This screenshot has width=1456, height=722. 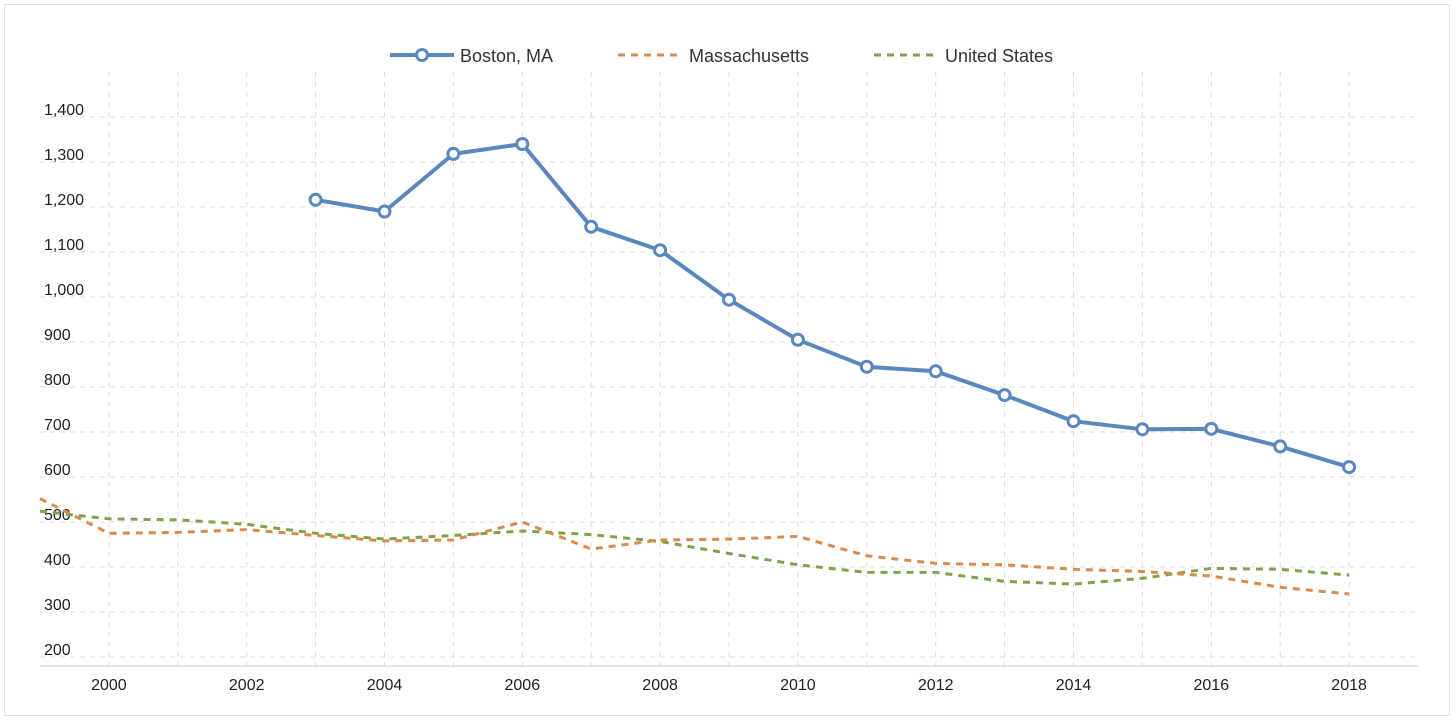 I want to click on y-tick-label: 1,100, so click(x=64, y=245).